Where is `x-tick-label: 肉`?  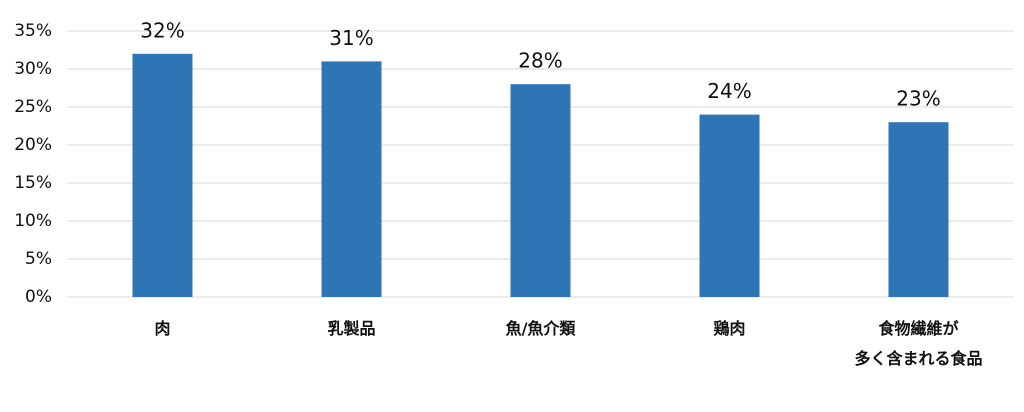 x-tick-label: 肉 is located at coordinates (162, 328).